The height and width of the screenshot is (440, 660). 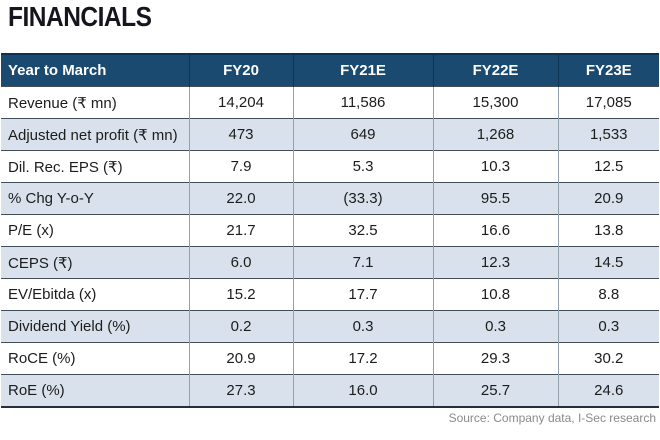 I want to click on value-cell: 13.8, so click(x=608, y=230).